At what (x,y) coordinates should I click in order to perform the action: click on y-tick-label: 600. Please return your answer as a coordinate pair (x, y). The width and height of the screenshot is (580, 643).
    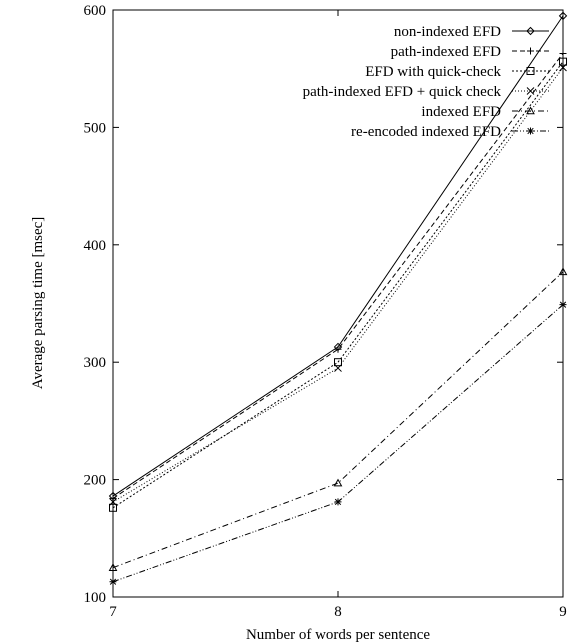
    Looking at the image, I should click on (95, 11).